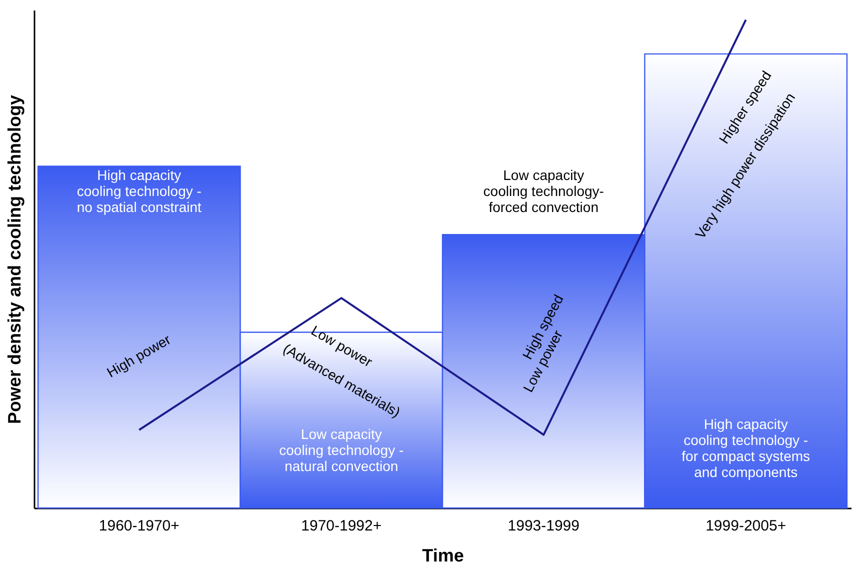 The height and width of the screenshot is (571, 861). Describe the element at coordinates (139, 526) in the screenshot. I see `x-tick-label: 1960-1970+` at that location.